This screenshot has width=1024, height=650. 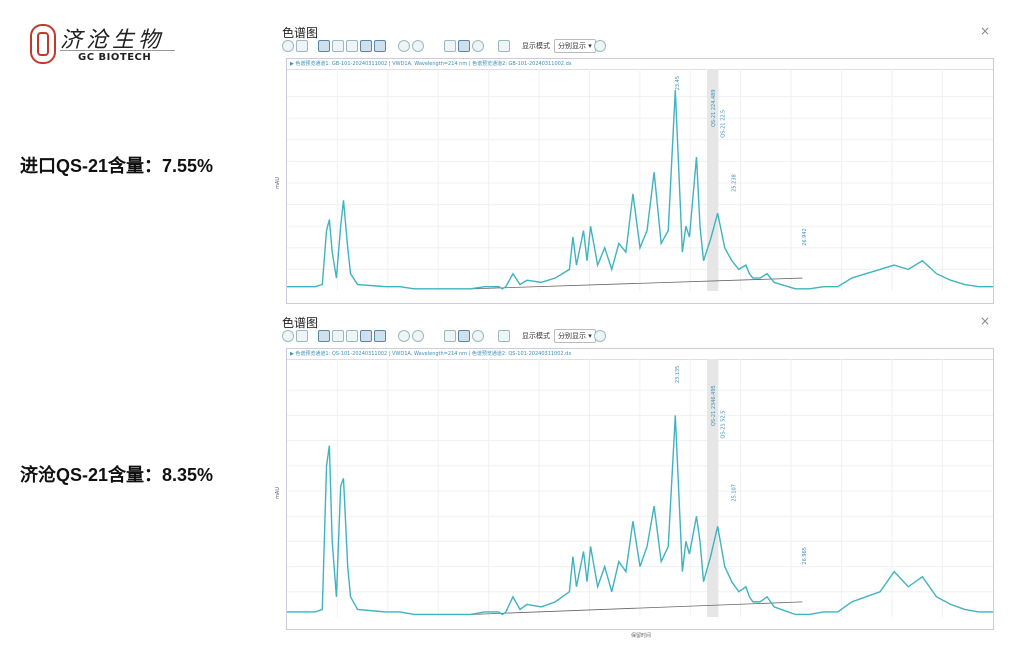 What do you see at coordinates (724, 425) in the screenshot?
I see `peak-label: QS-21 52.5` at bounding box center [724, 425].